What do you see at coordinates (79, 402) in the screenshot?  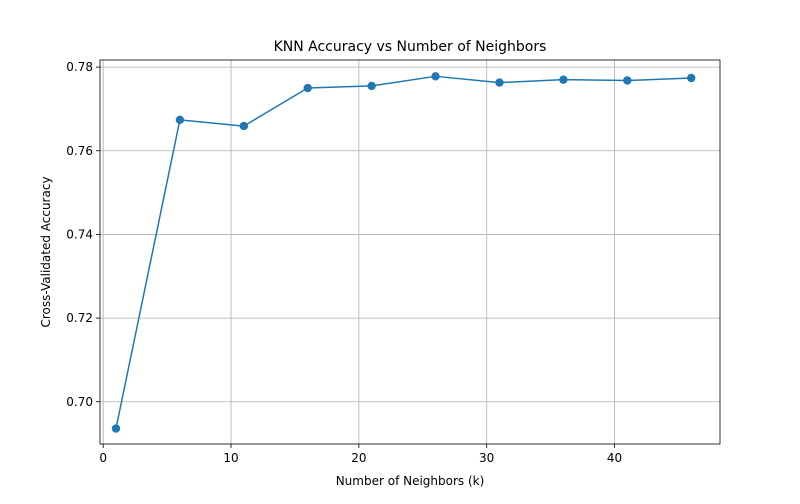 I see `y-tick-label: 0.70` at bounding box center [79, 402].